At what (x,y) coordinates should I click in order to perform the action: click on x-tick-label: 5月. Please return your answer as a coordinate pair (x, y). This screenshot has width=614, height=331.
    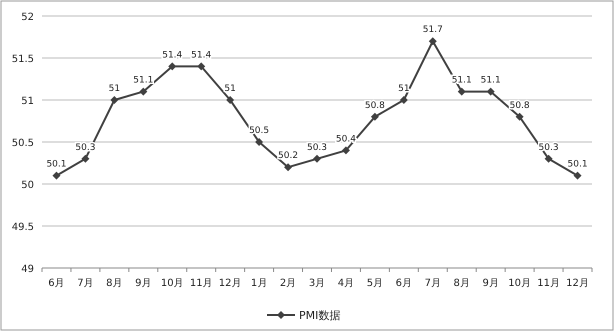
    Looking at the image, I should click on (375, 283).